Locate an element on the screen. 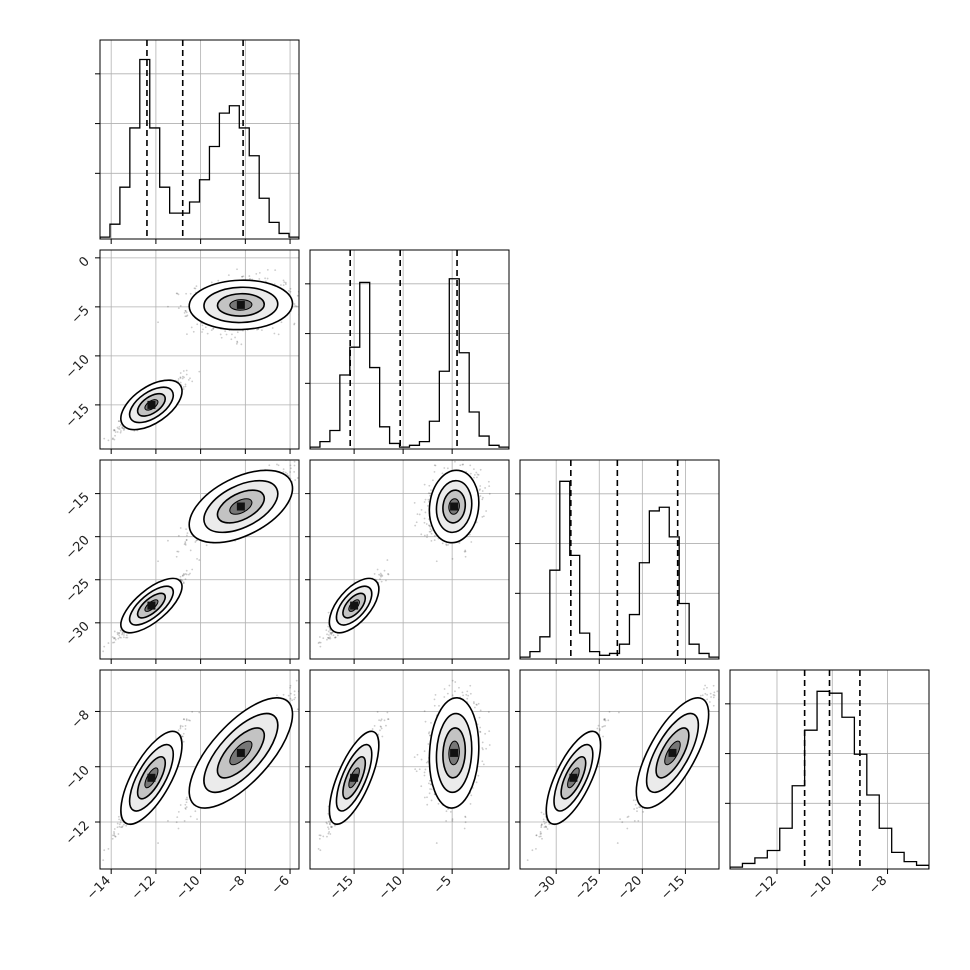 The image size is (970, 970). panel-frame is located at coordinates (409, 349).